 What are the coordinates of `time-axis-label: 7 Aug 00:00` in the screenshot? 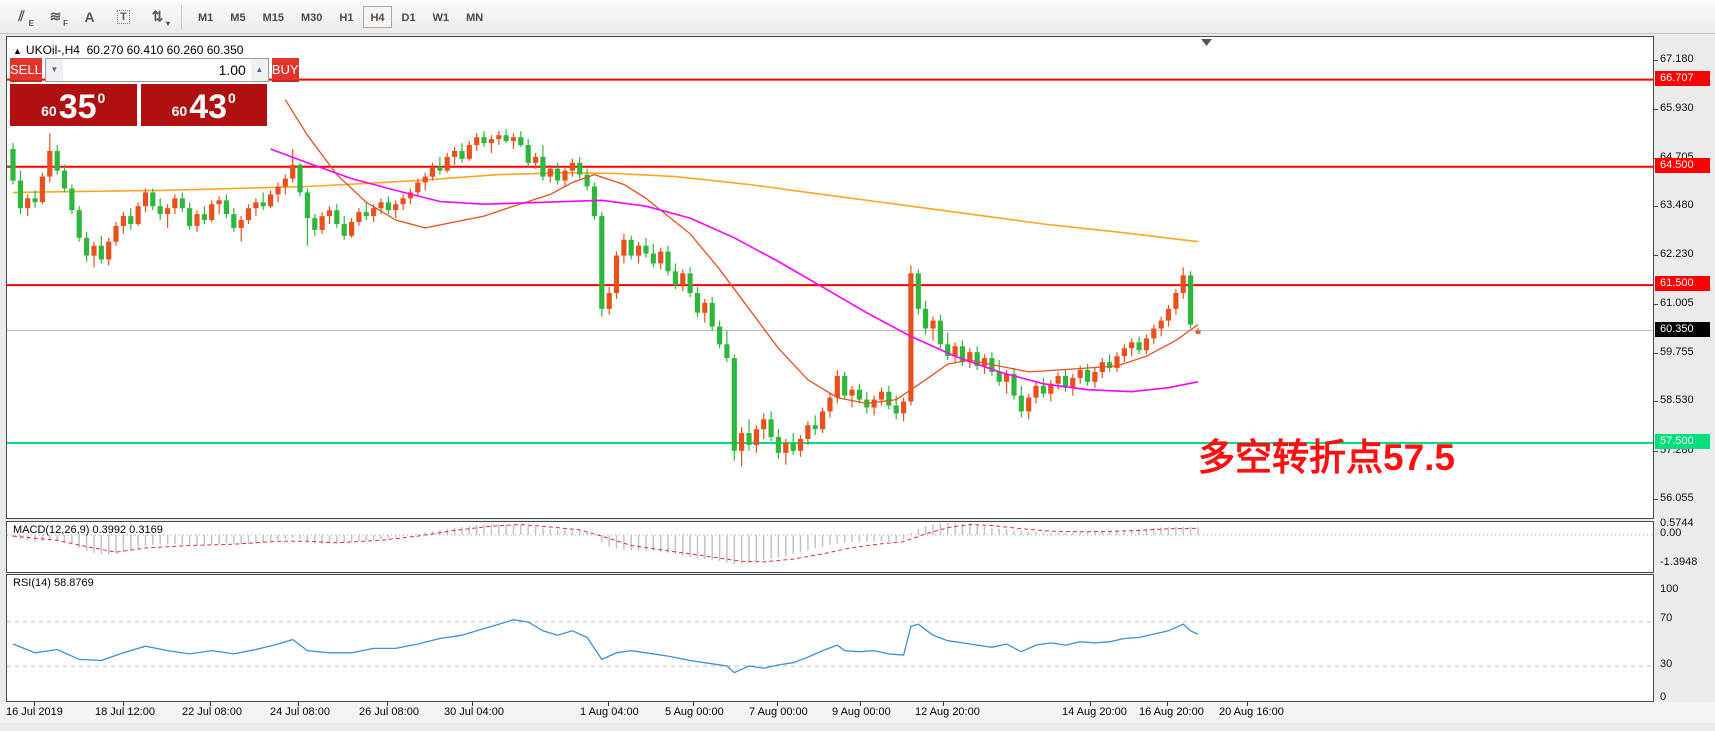 It's located at (778, 712).